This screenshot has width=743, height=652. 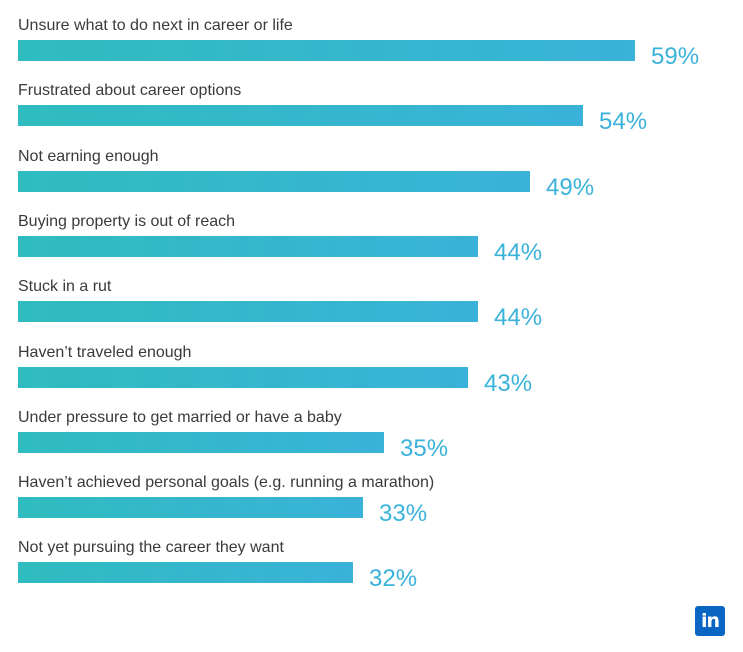 What do you see at coordinates (393, 579) in the screenshot?
I see `bar-value-label: 32%` at bounding box center [393, 579].